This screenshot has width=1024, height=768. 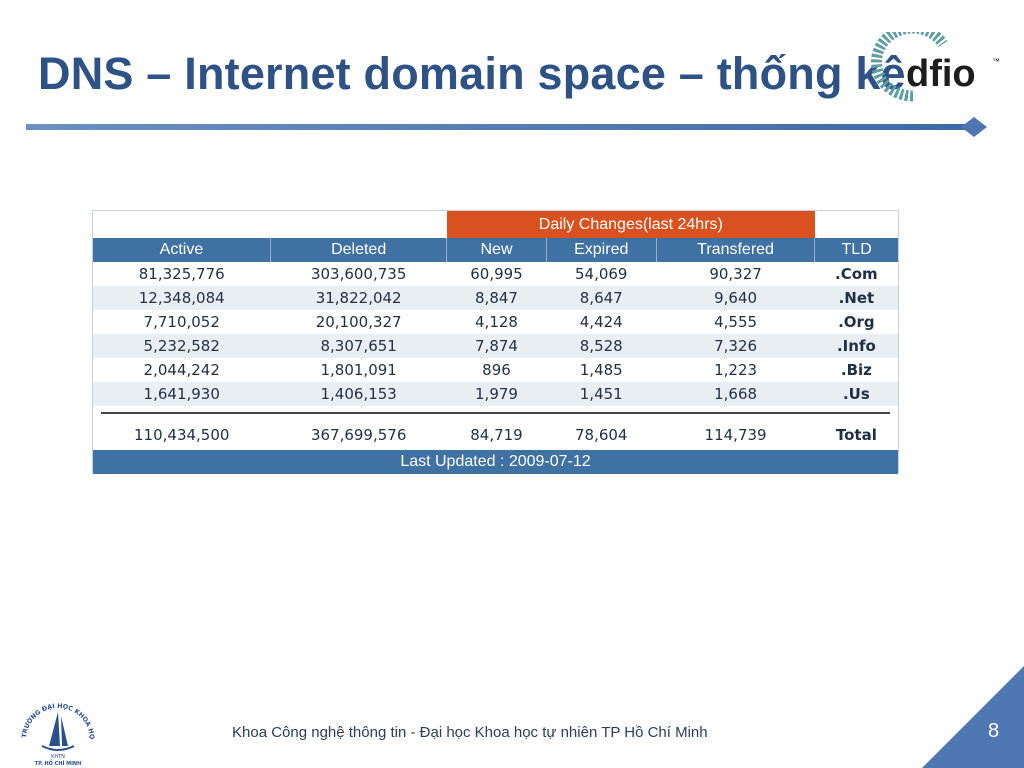 What do you see at coordinates (996, 61) in the screenshot?
I see `logo-trademark: ™` at bounding box center [996, 61].